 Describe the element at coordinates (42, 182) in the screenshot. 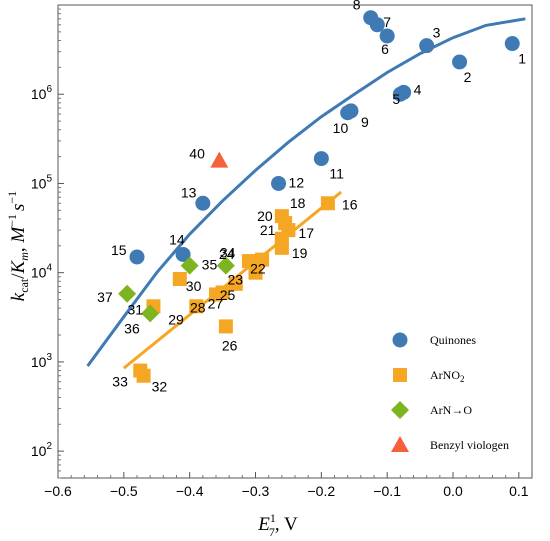

I see `y-tick-label: 10⁵` at that location.